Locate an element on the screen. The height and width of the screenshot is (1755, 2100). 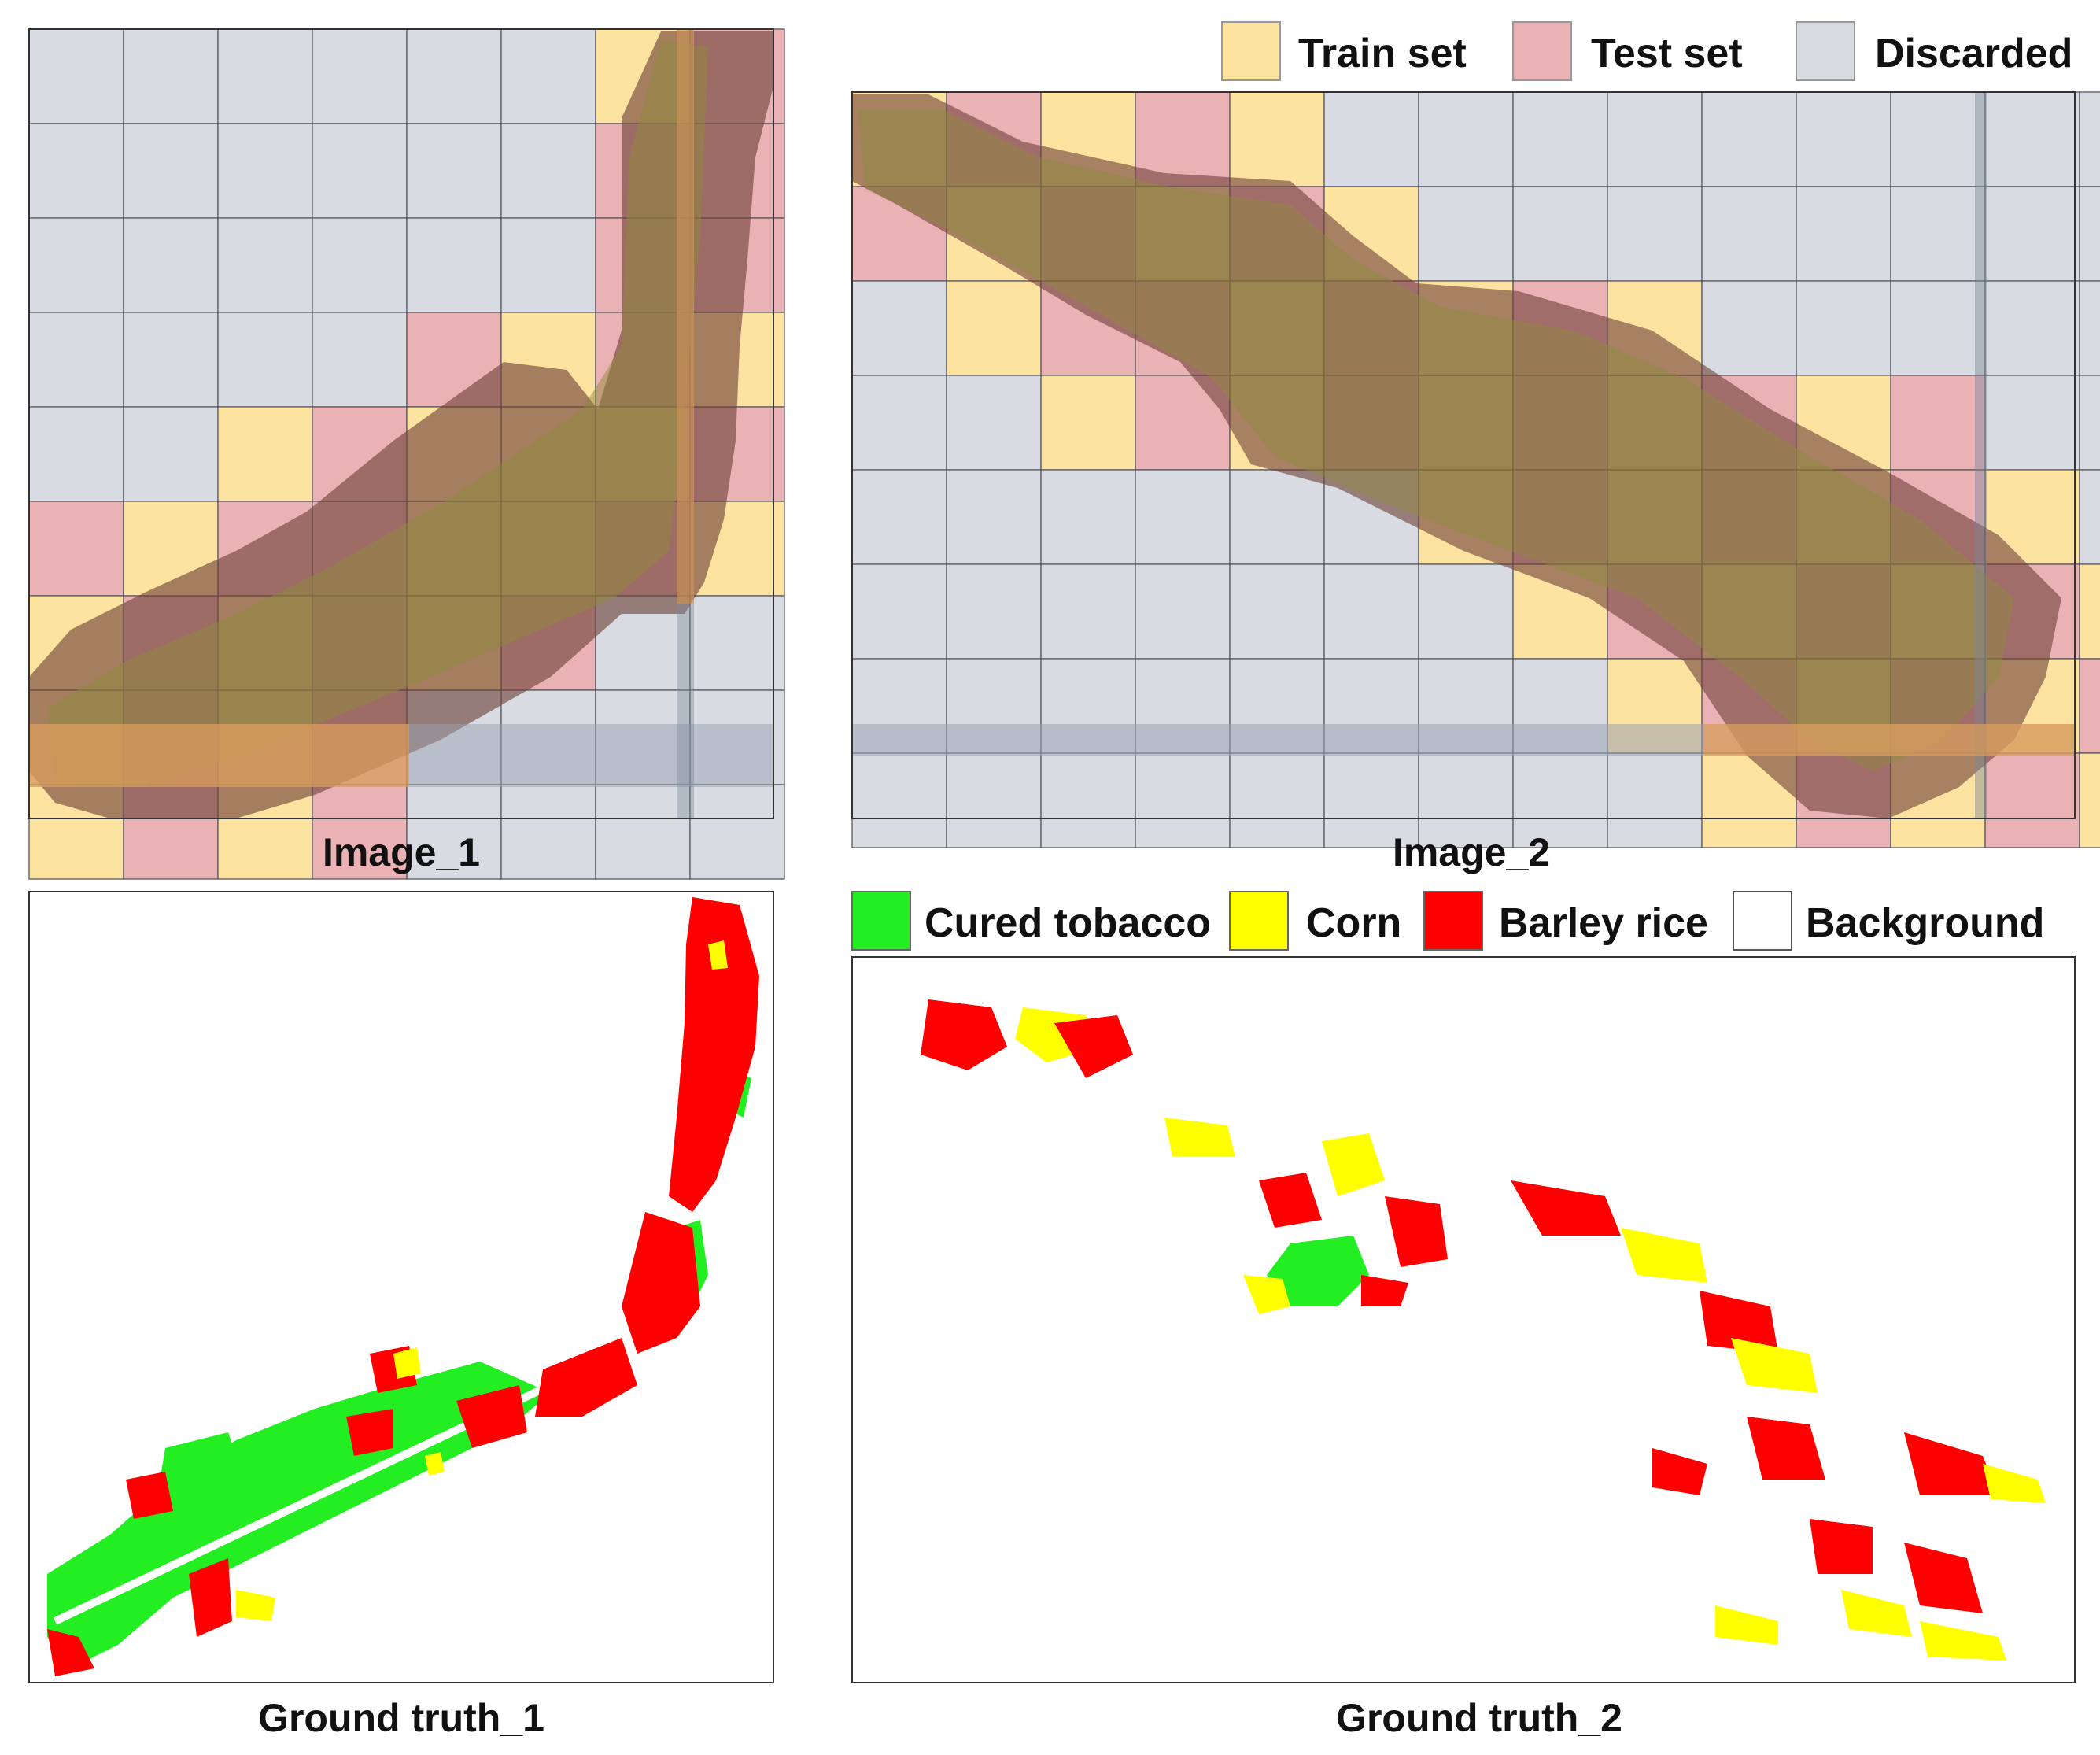
gt2-barley-right-f is located at coordinates (1943, 1578).